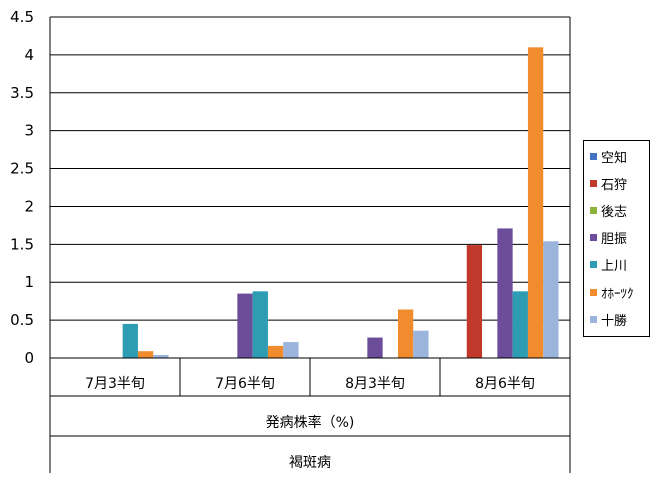 Image resolution: width=658 pixels, height=481 pixels. What do you see at coordinates (505, 384) in the screenshot?
I see `x-tick-label: 8月6半旬` at bounding box center [505, 384].